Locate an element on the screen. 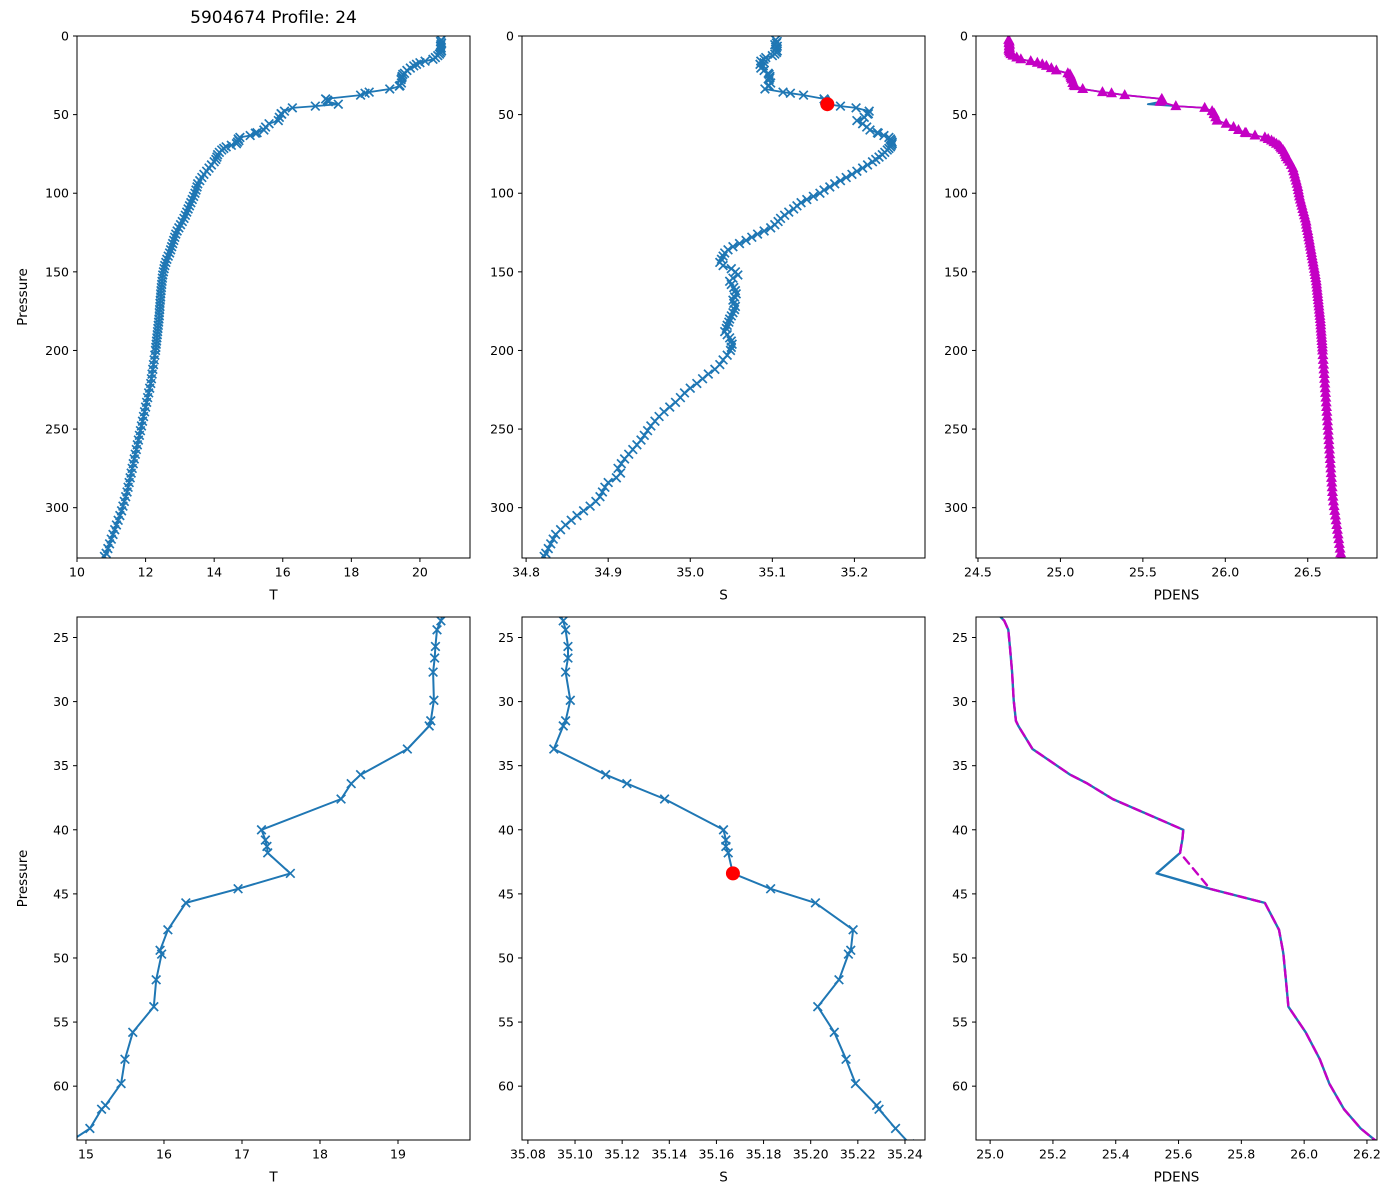 The image size is (1400, 1200). x-tick-label: 34.8 is located at coordinates (526, 572).